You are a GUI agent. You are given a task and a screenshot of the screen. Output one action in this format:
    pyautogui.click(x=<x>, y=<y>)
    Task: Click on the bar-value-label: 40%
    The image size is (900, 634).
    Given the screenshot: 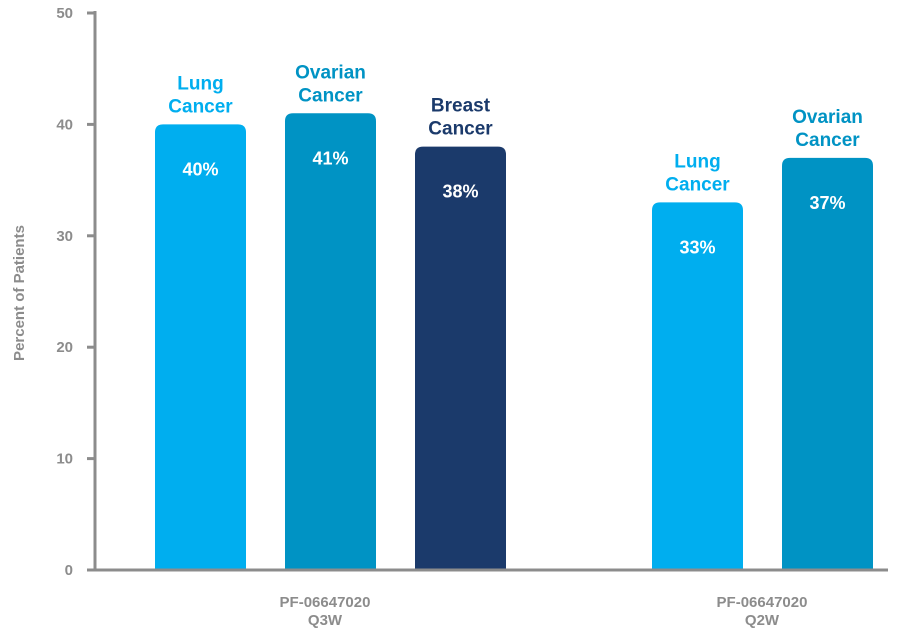 What is the action you would take?
    pyautogui.click(x=200, y=169)
    